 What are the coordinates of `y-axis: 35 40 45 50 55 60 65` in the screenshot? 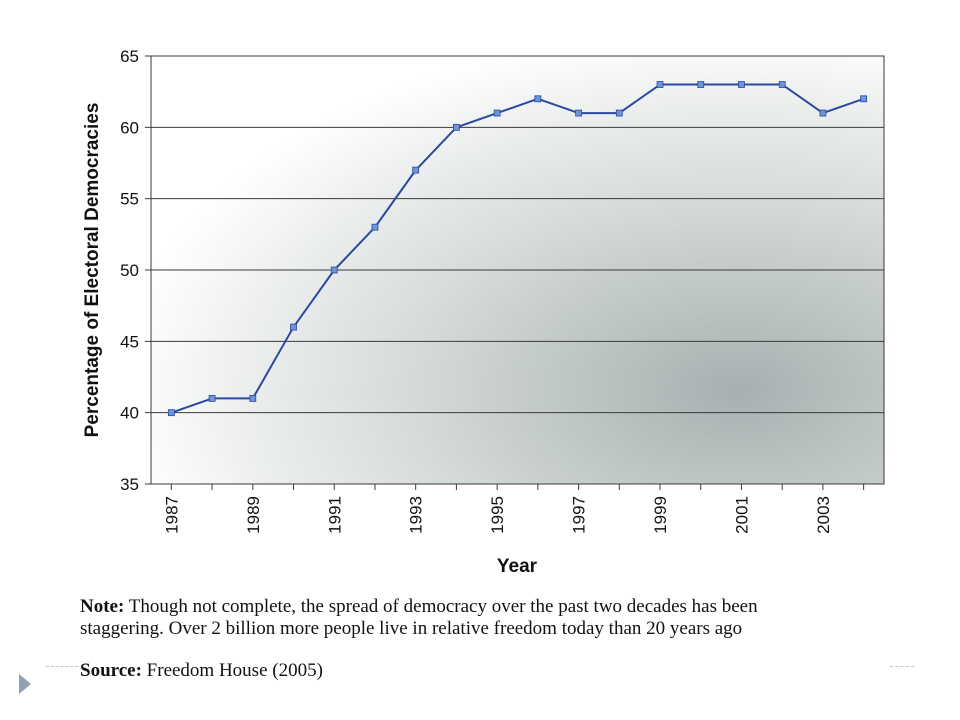 It's located at (135, 270).